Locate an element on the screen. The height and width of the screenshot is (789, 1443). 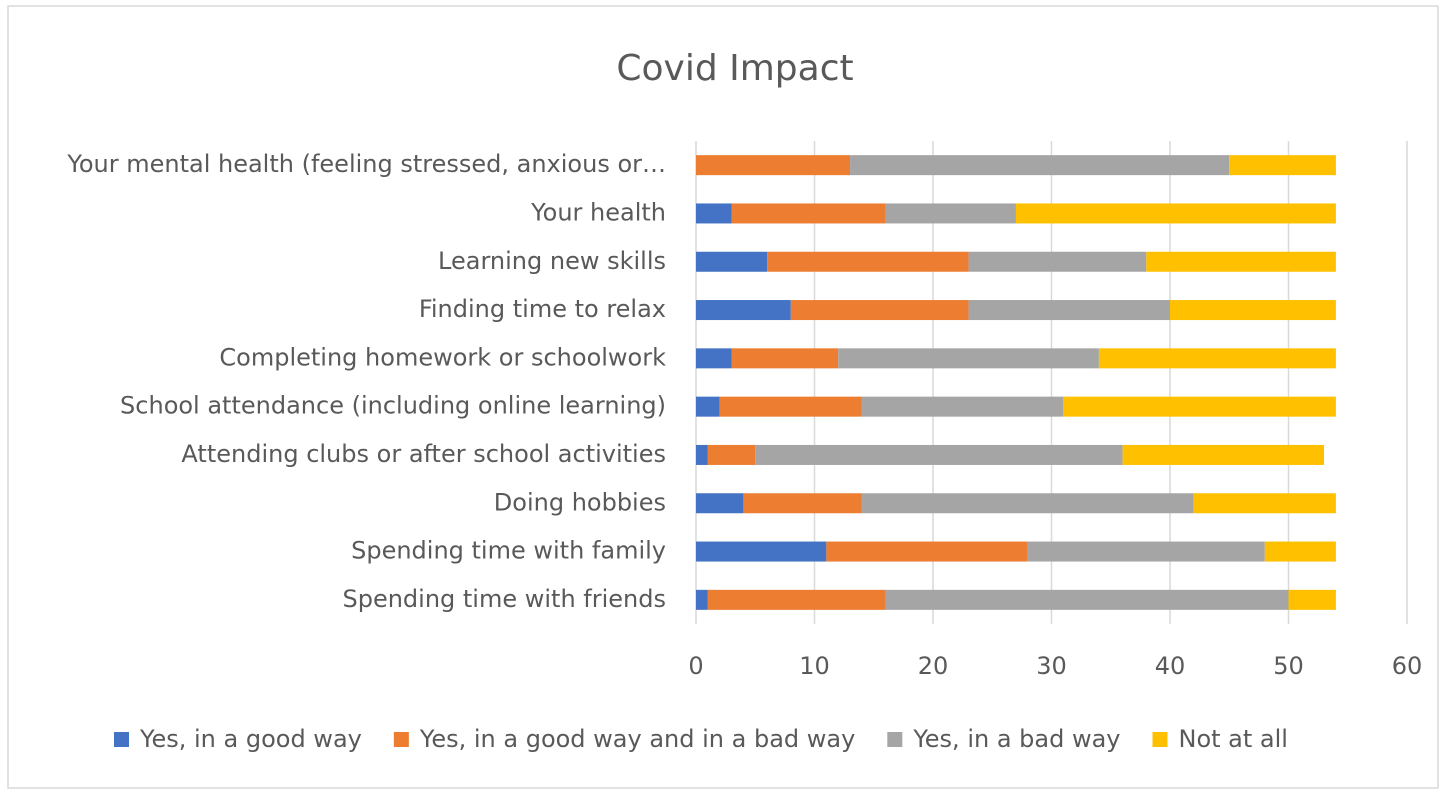
x-tick-label: 0 is located at coordinates (695, 666).